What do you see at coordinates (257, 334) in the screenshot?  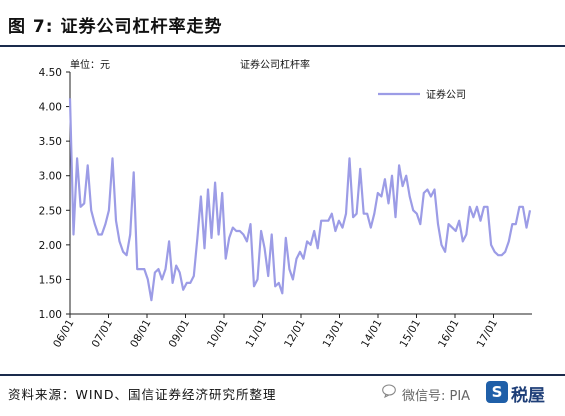 I see `x-tick-label: 11/01` at bounding box center [257, 334].